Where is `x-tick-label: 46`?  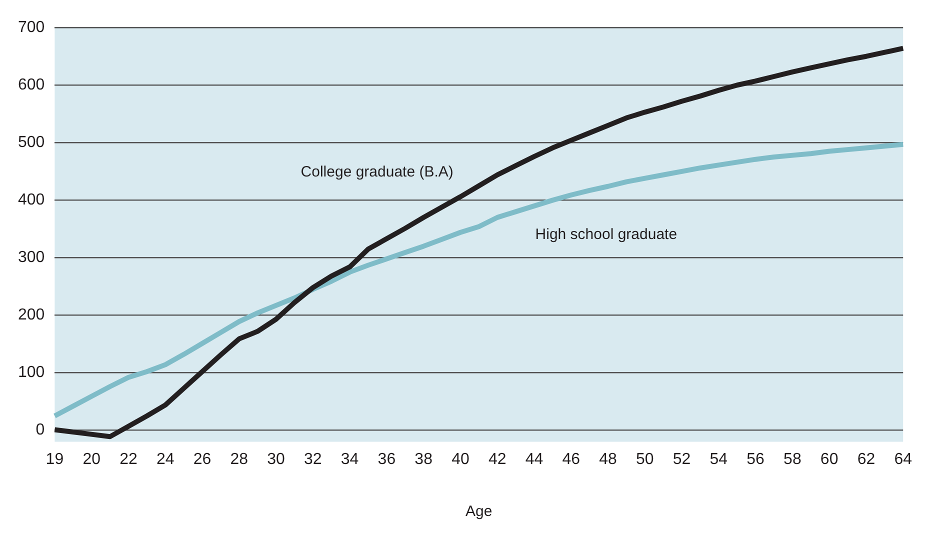
x-tick-label: 46 is located at coordinates (571, 459).